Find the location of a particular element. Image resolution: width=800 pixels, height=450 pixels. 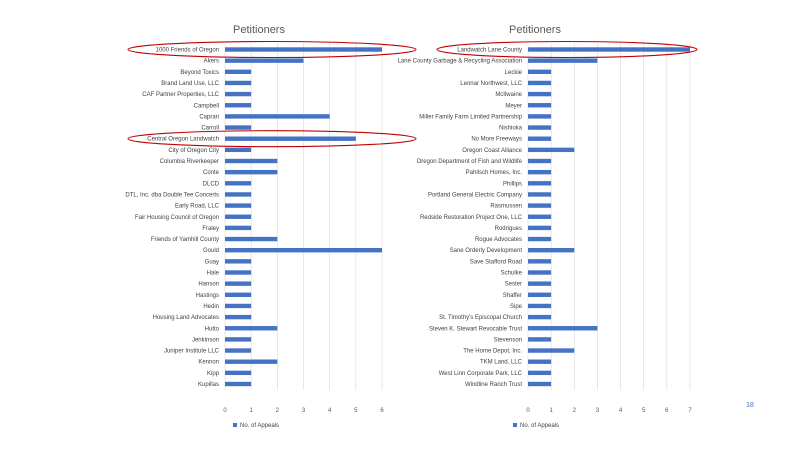

category-label: Save Stafford Road is located at coordinates (496, 262).